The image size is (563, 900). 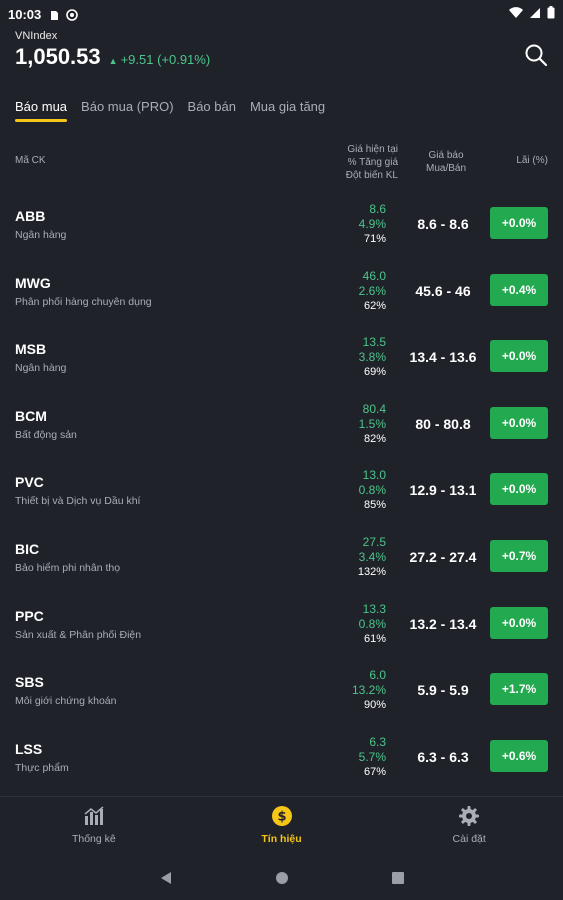 What do you see at coordinates (78, 634) in the screenshot?
I see `stock-sector: Sản xuất & Phân phối Điện` at bounding box center [78, 634].